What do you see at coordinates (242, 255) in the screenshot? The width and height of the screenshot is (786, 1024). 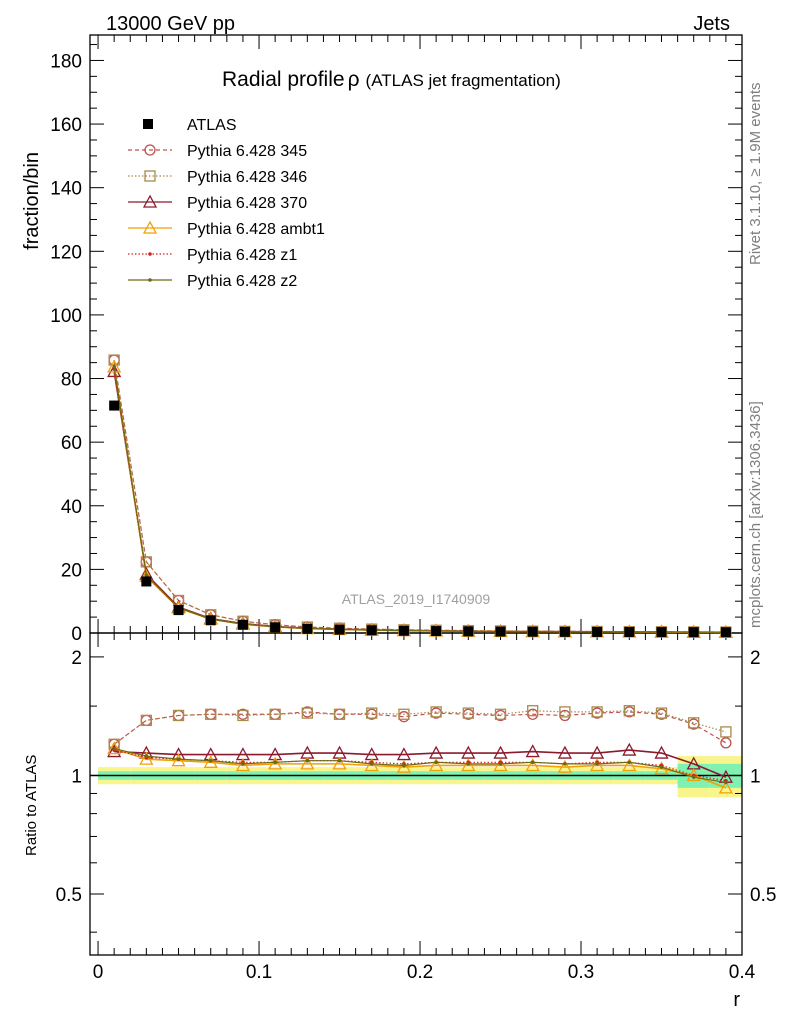 I see `legend-label: Pythia 6.428 z1` at bounding box center [242, 255].